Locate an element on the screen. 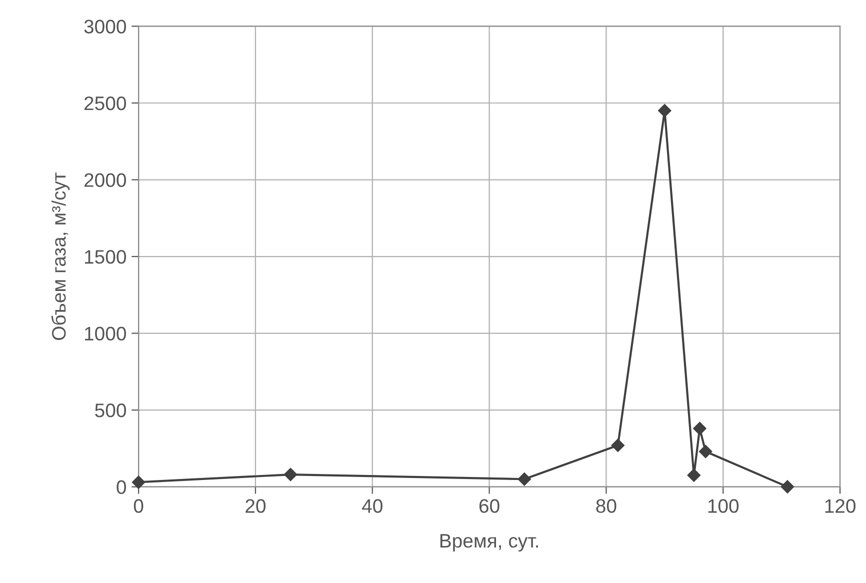 This screenshot has width=866, height=583. y-tick-label: 2500 is located at coordinates (105, 103).